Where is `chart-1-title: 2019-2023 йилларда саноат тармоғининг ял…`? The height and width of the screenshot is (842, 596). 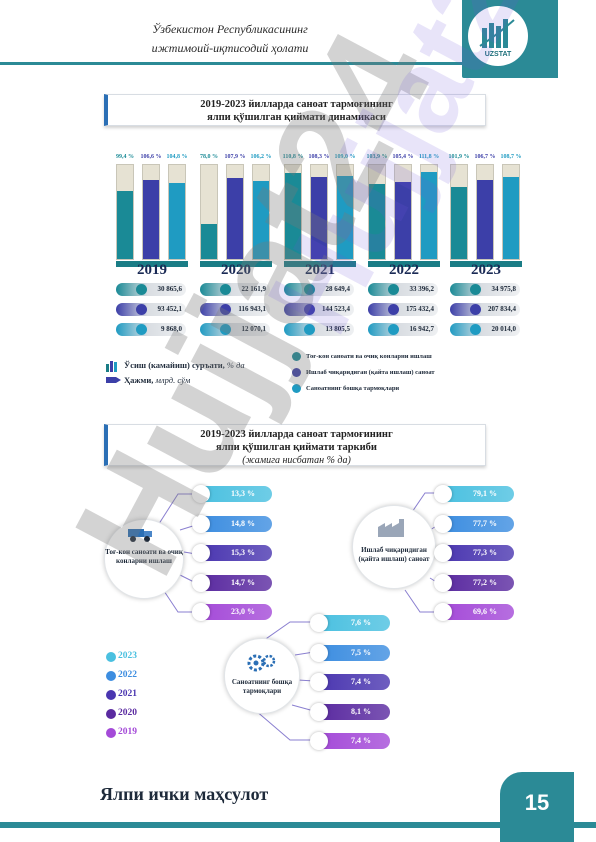
chart-1-title: 2019-2023 йилларда саноат тармоғининг ял… is located at coordinates (295, 110).